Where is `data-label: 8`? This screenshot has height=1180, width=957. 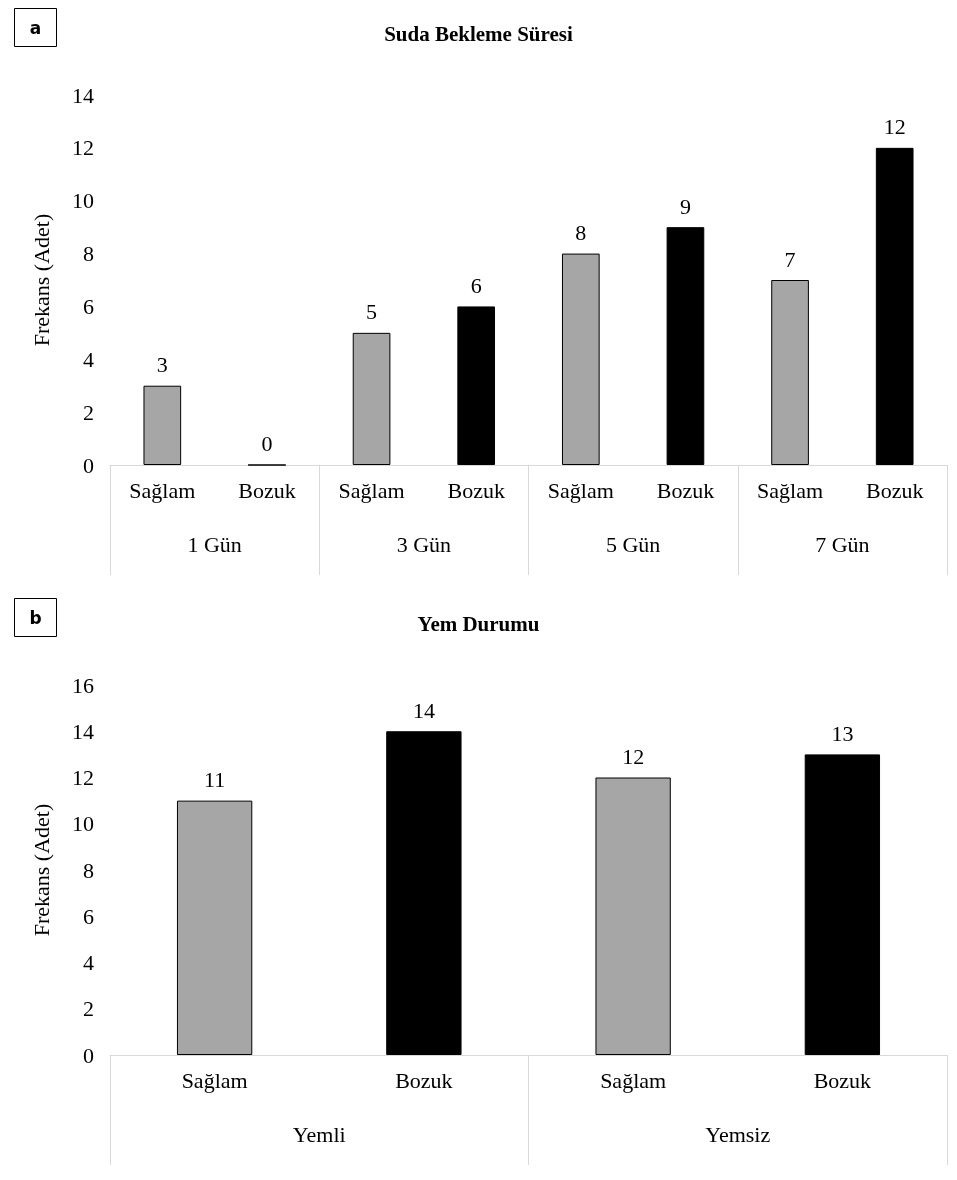
data-label: 8 is located at coordinates (581, 233).